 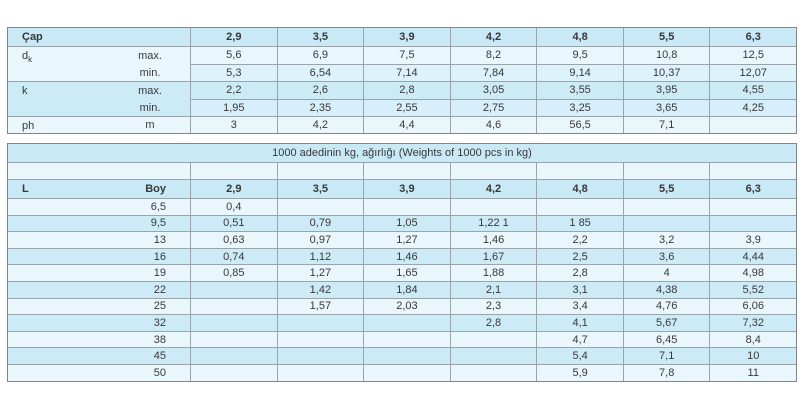 What do you see at coordinates (579, 107) in the screenshot?
I see `value-cell: 3,25` at bounding box center [579, 107].